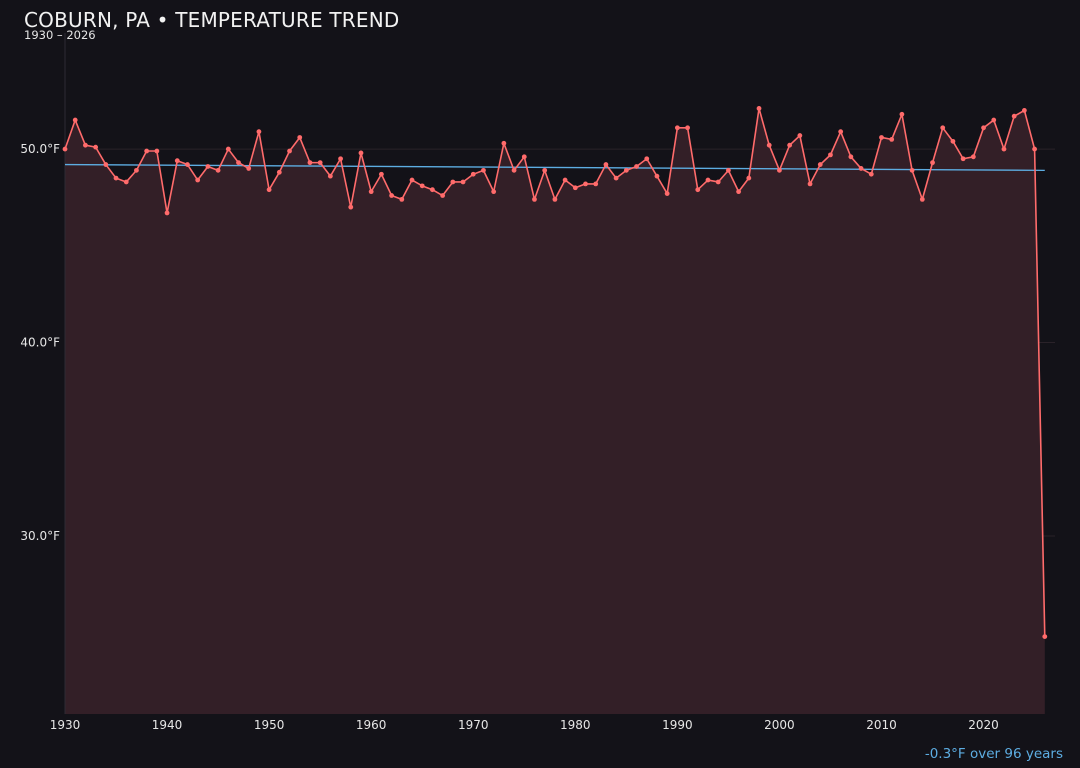  Describe the element at coordinates (40, 536) in the screenshot. I see `y-tick-label: 30.0°F` at that location.